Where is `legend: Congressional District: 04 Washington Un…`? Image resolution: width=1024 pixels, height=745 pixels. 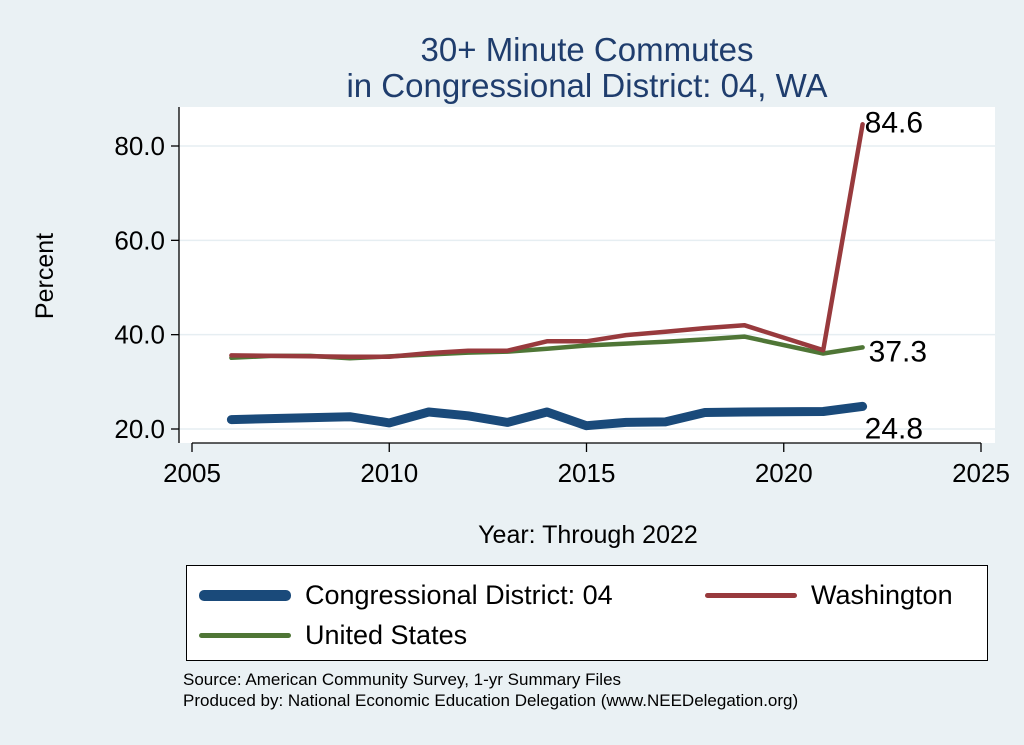
legend: Congressional District: 04 Washington Un… is located at coordinates (587, 613).